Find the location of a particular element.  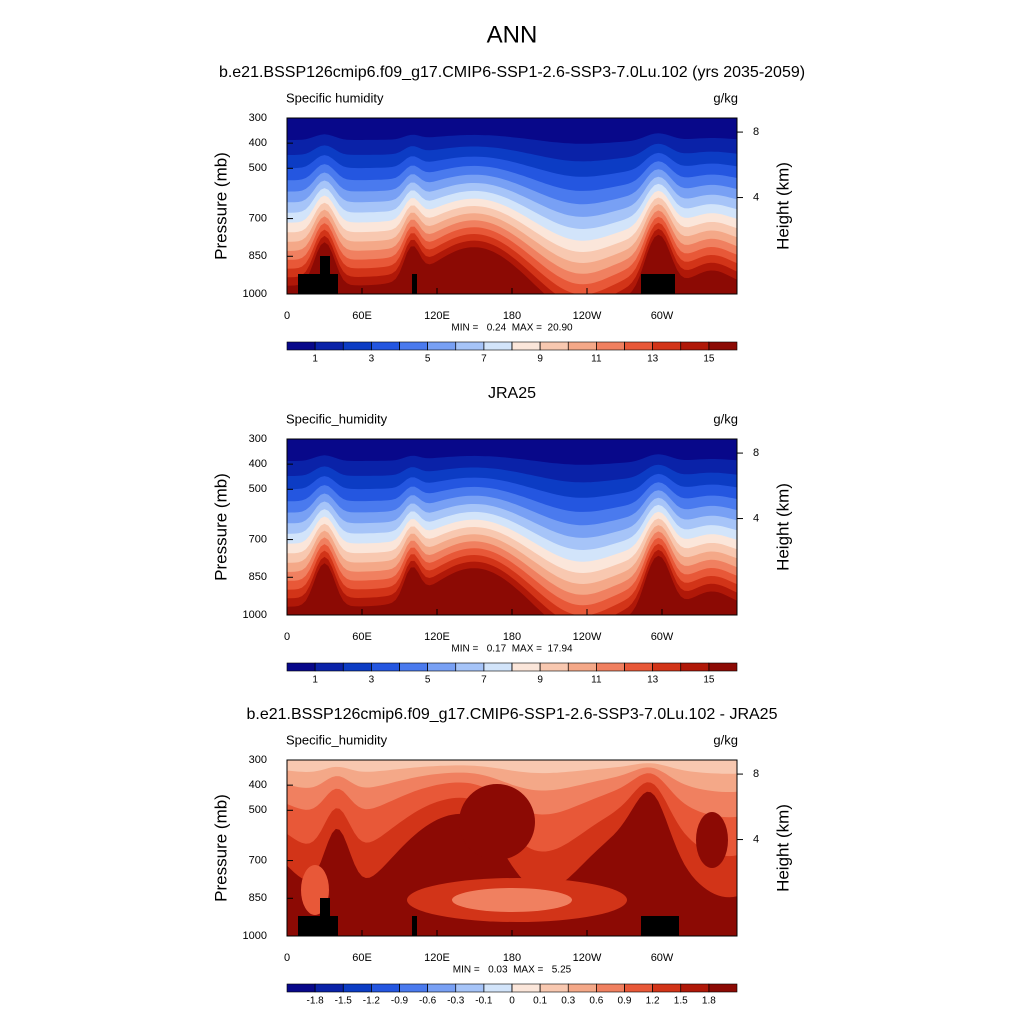

x-tick-label: 120W is located at coordinates (587, 316).